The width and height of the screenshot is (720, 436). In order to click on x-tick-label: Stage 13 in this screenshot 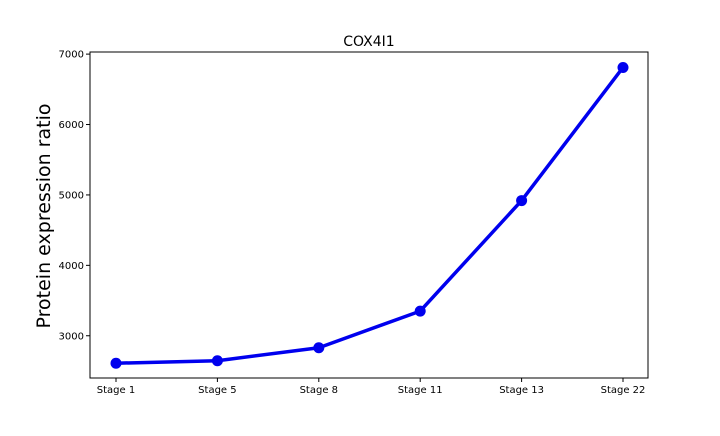, I will do `click(521, 390)`.